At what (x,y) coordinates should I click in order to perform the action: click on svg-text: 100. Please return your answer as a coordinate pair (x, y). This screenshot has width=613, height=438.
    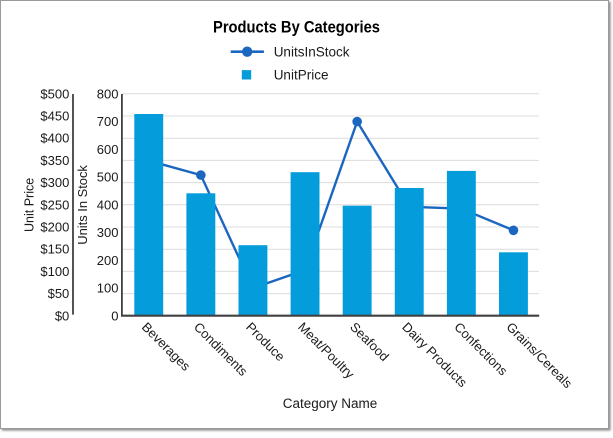
    Looking at the image, I should click on (108, 288).